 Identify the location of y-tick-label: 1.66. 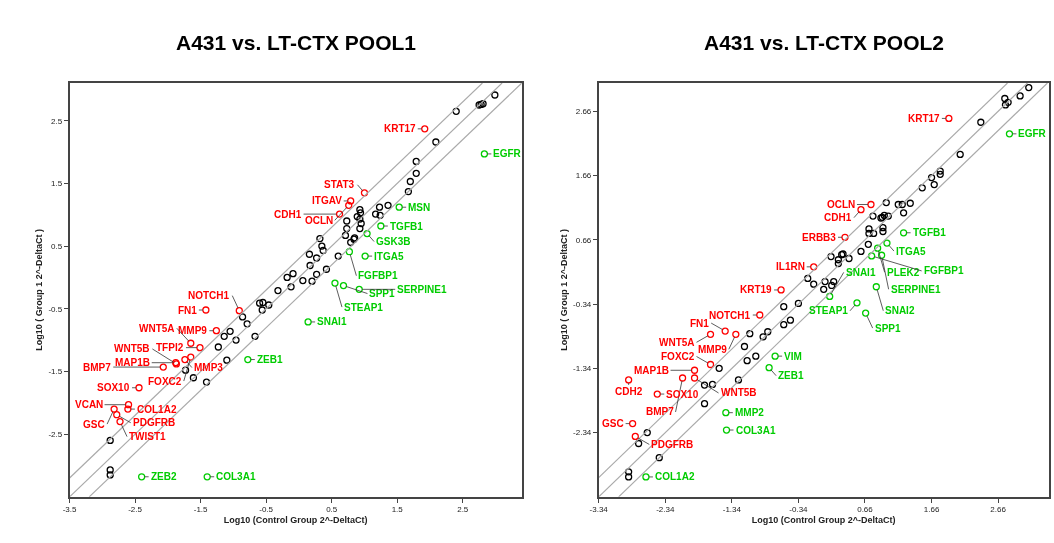
(583, 176).